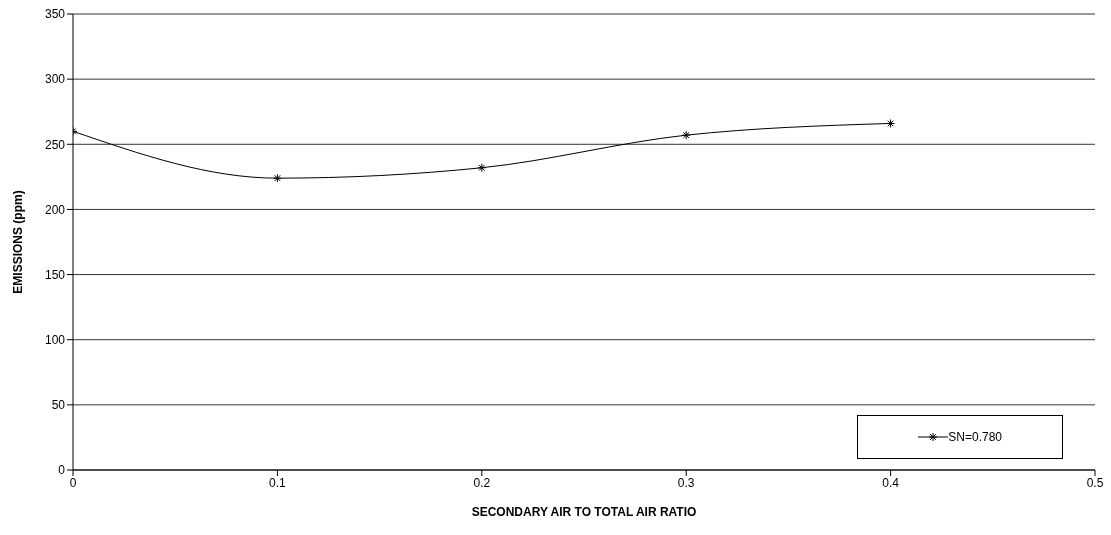 The width and height of the screenshot is (1111, 535). Describe the element at coordinates (55, 339) in the screenshot. I see `y-tick-label: 100` at that location.